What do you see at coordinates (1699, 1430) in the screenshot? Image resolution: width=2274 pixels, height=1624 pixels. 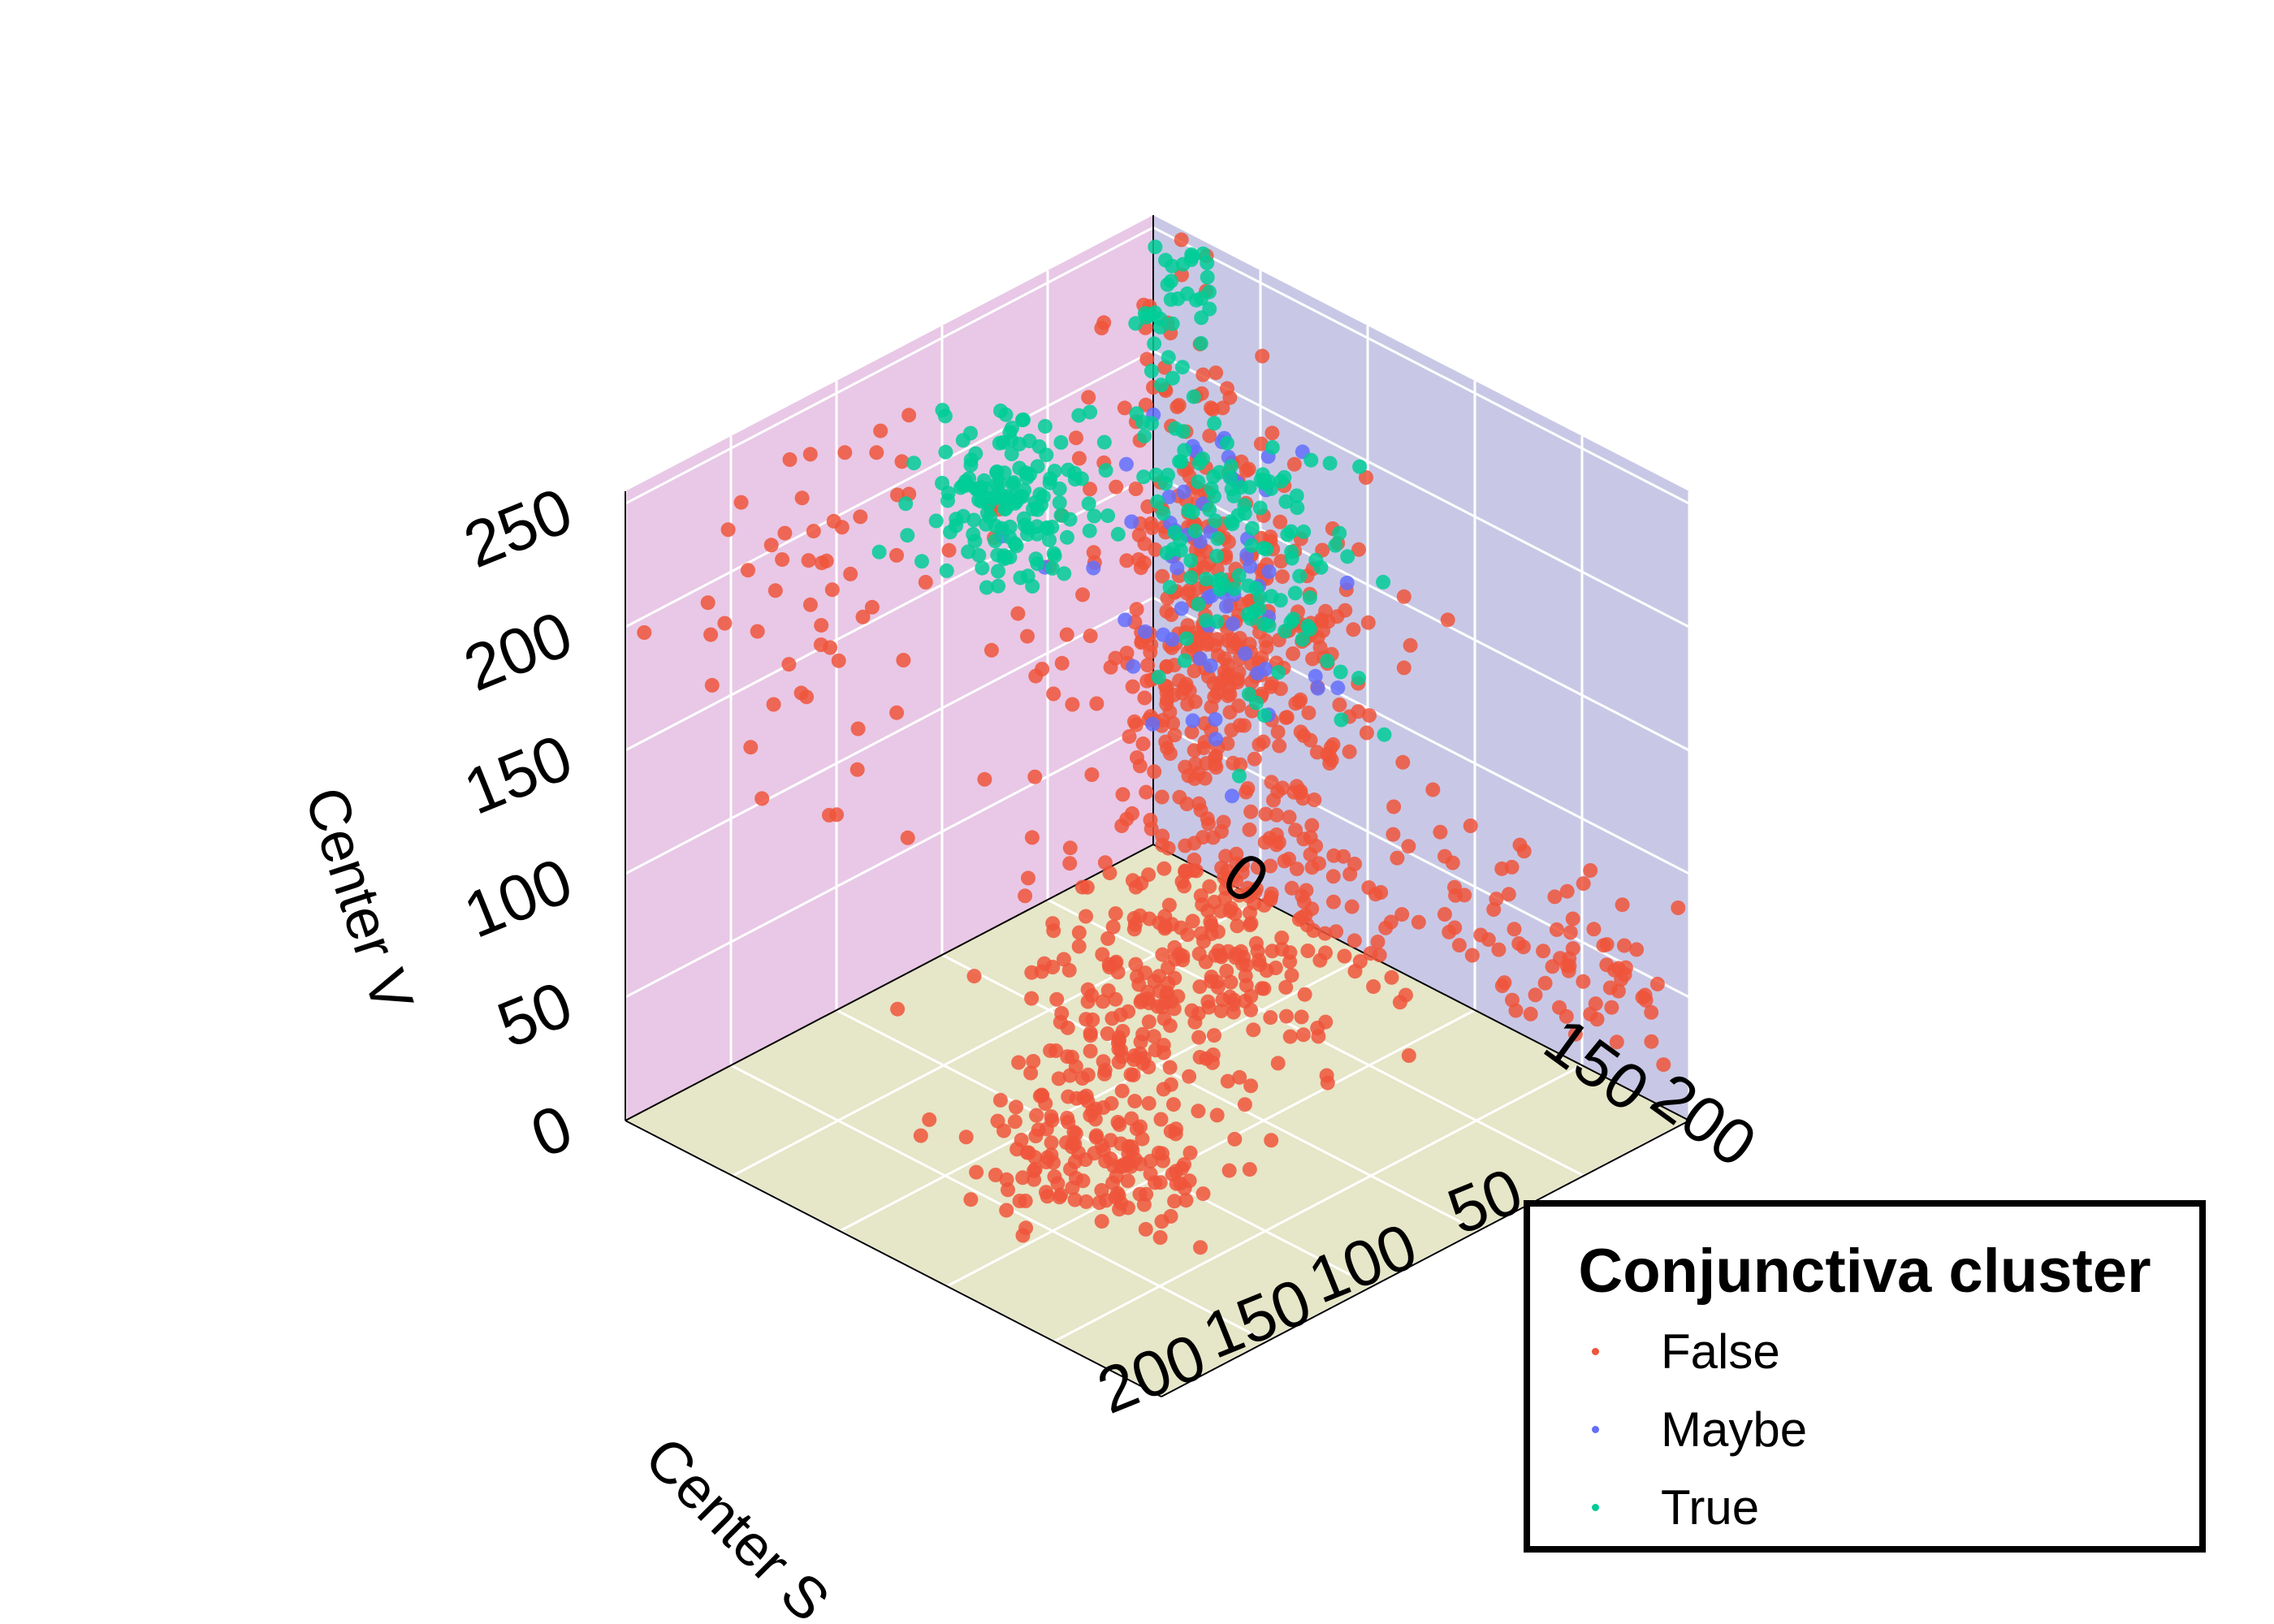 I see `legend-item-maybe: Maybe` at bounding box center [1699, 1430].